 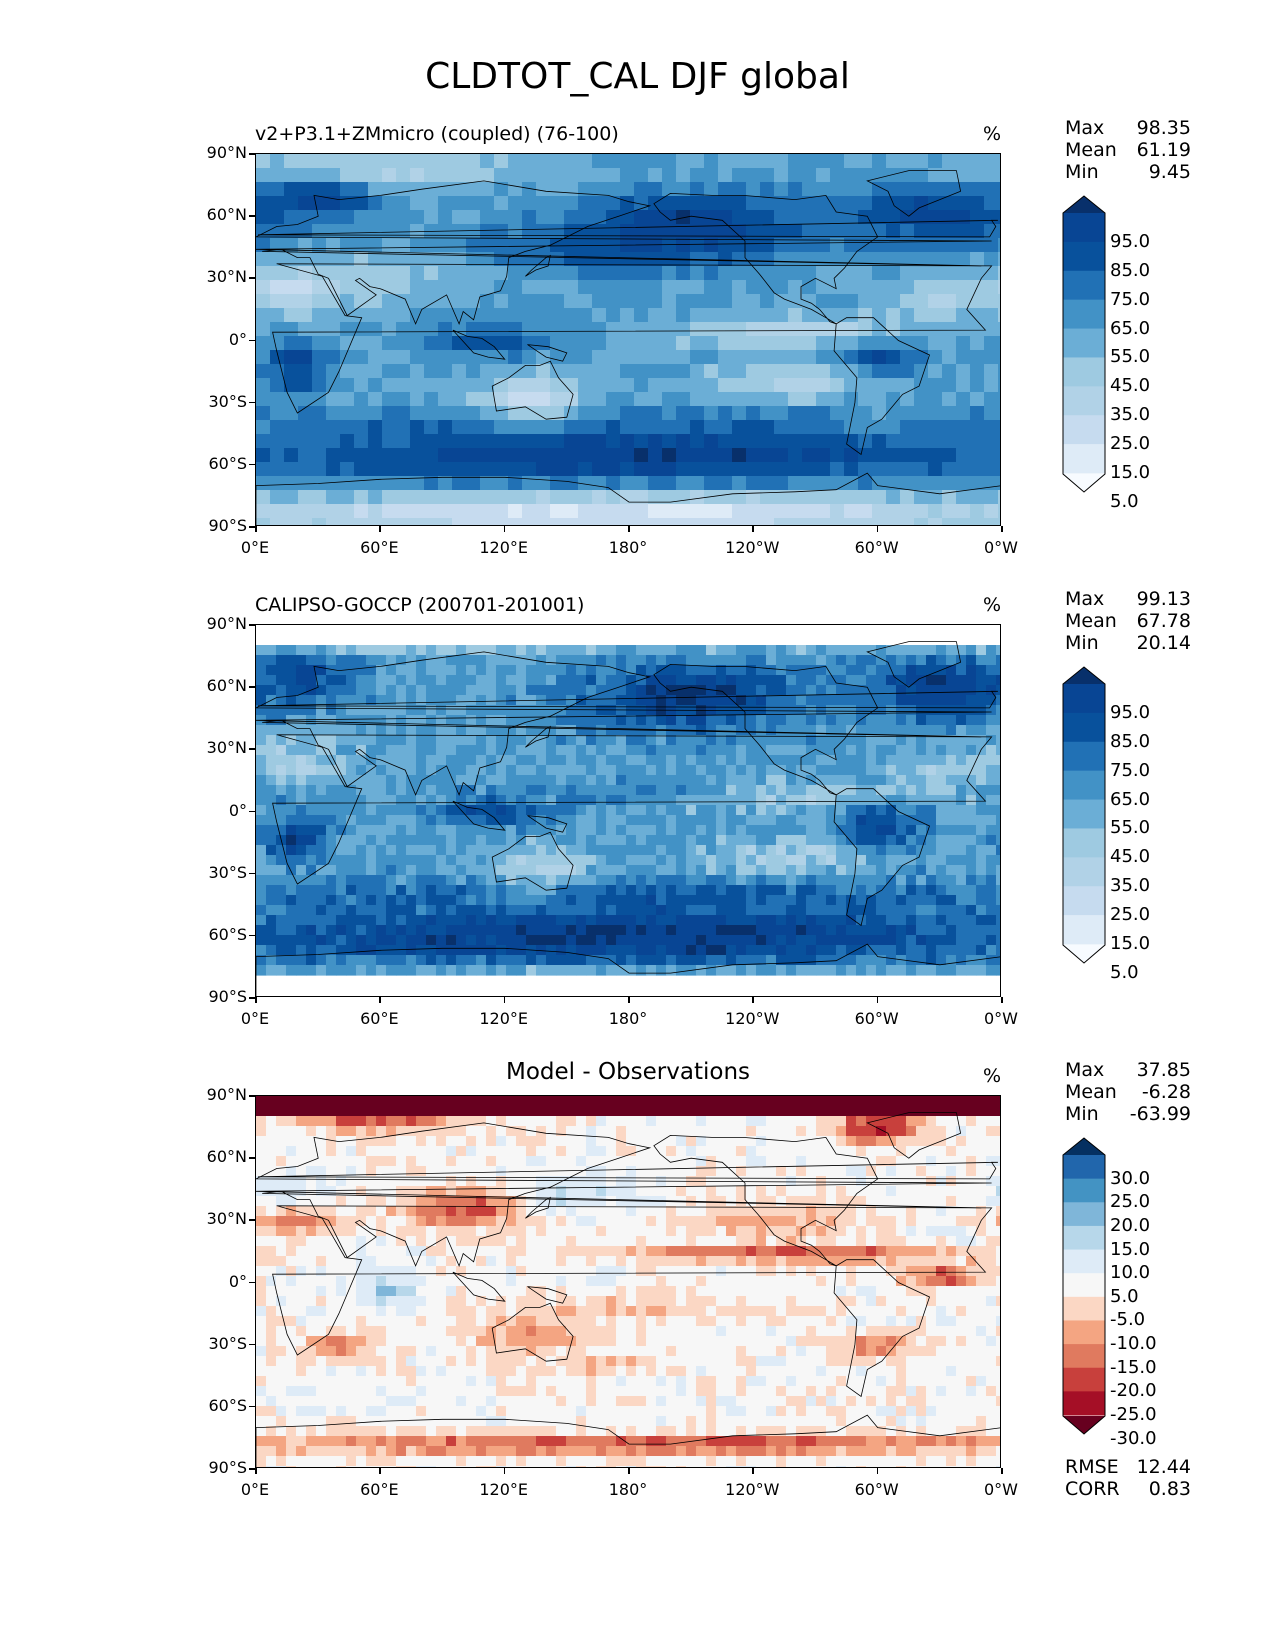 What do you see at coordinates (227, 401) in the screenshot?
I see `y-tick-label: 30°S` at bounding box center [227, 401].